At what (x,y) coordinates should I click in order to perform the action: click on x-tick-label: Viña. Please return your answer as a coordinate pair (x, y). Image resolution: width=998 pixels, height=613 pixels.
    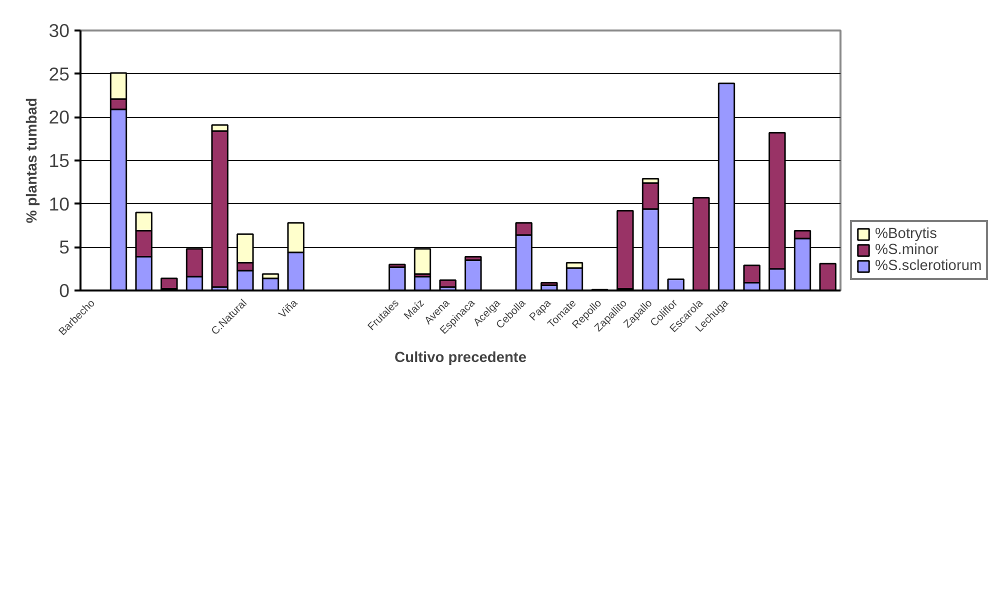
    Looking at the image, I should click on (288, 309).